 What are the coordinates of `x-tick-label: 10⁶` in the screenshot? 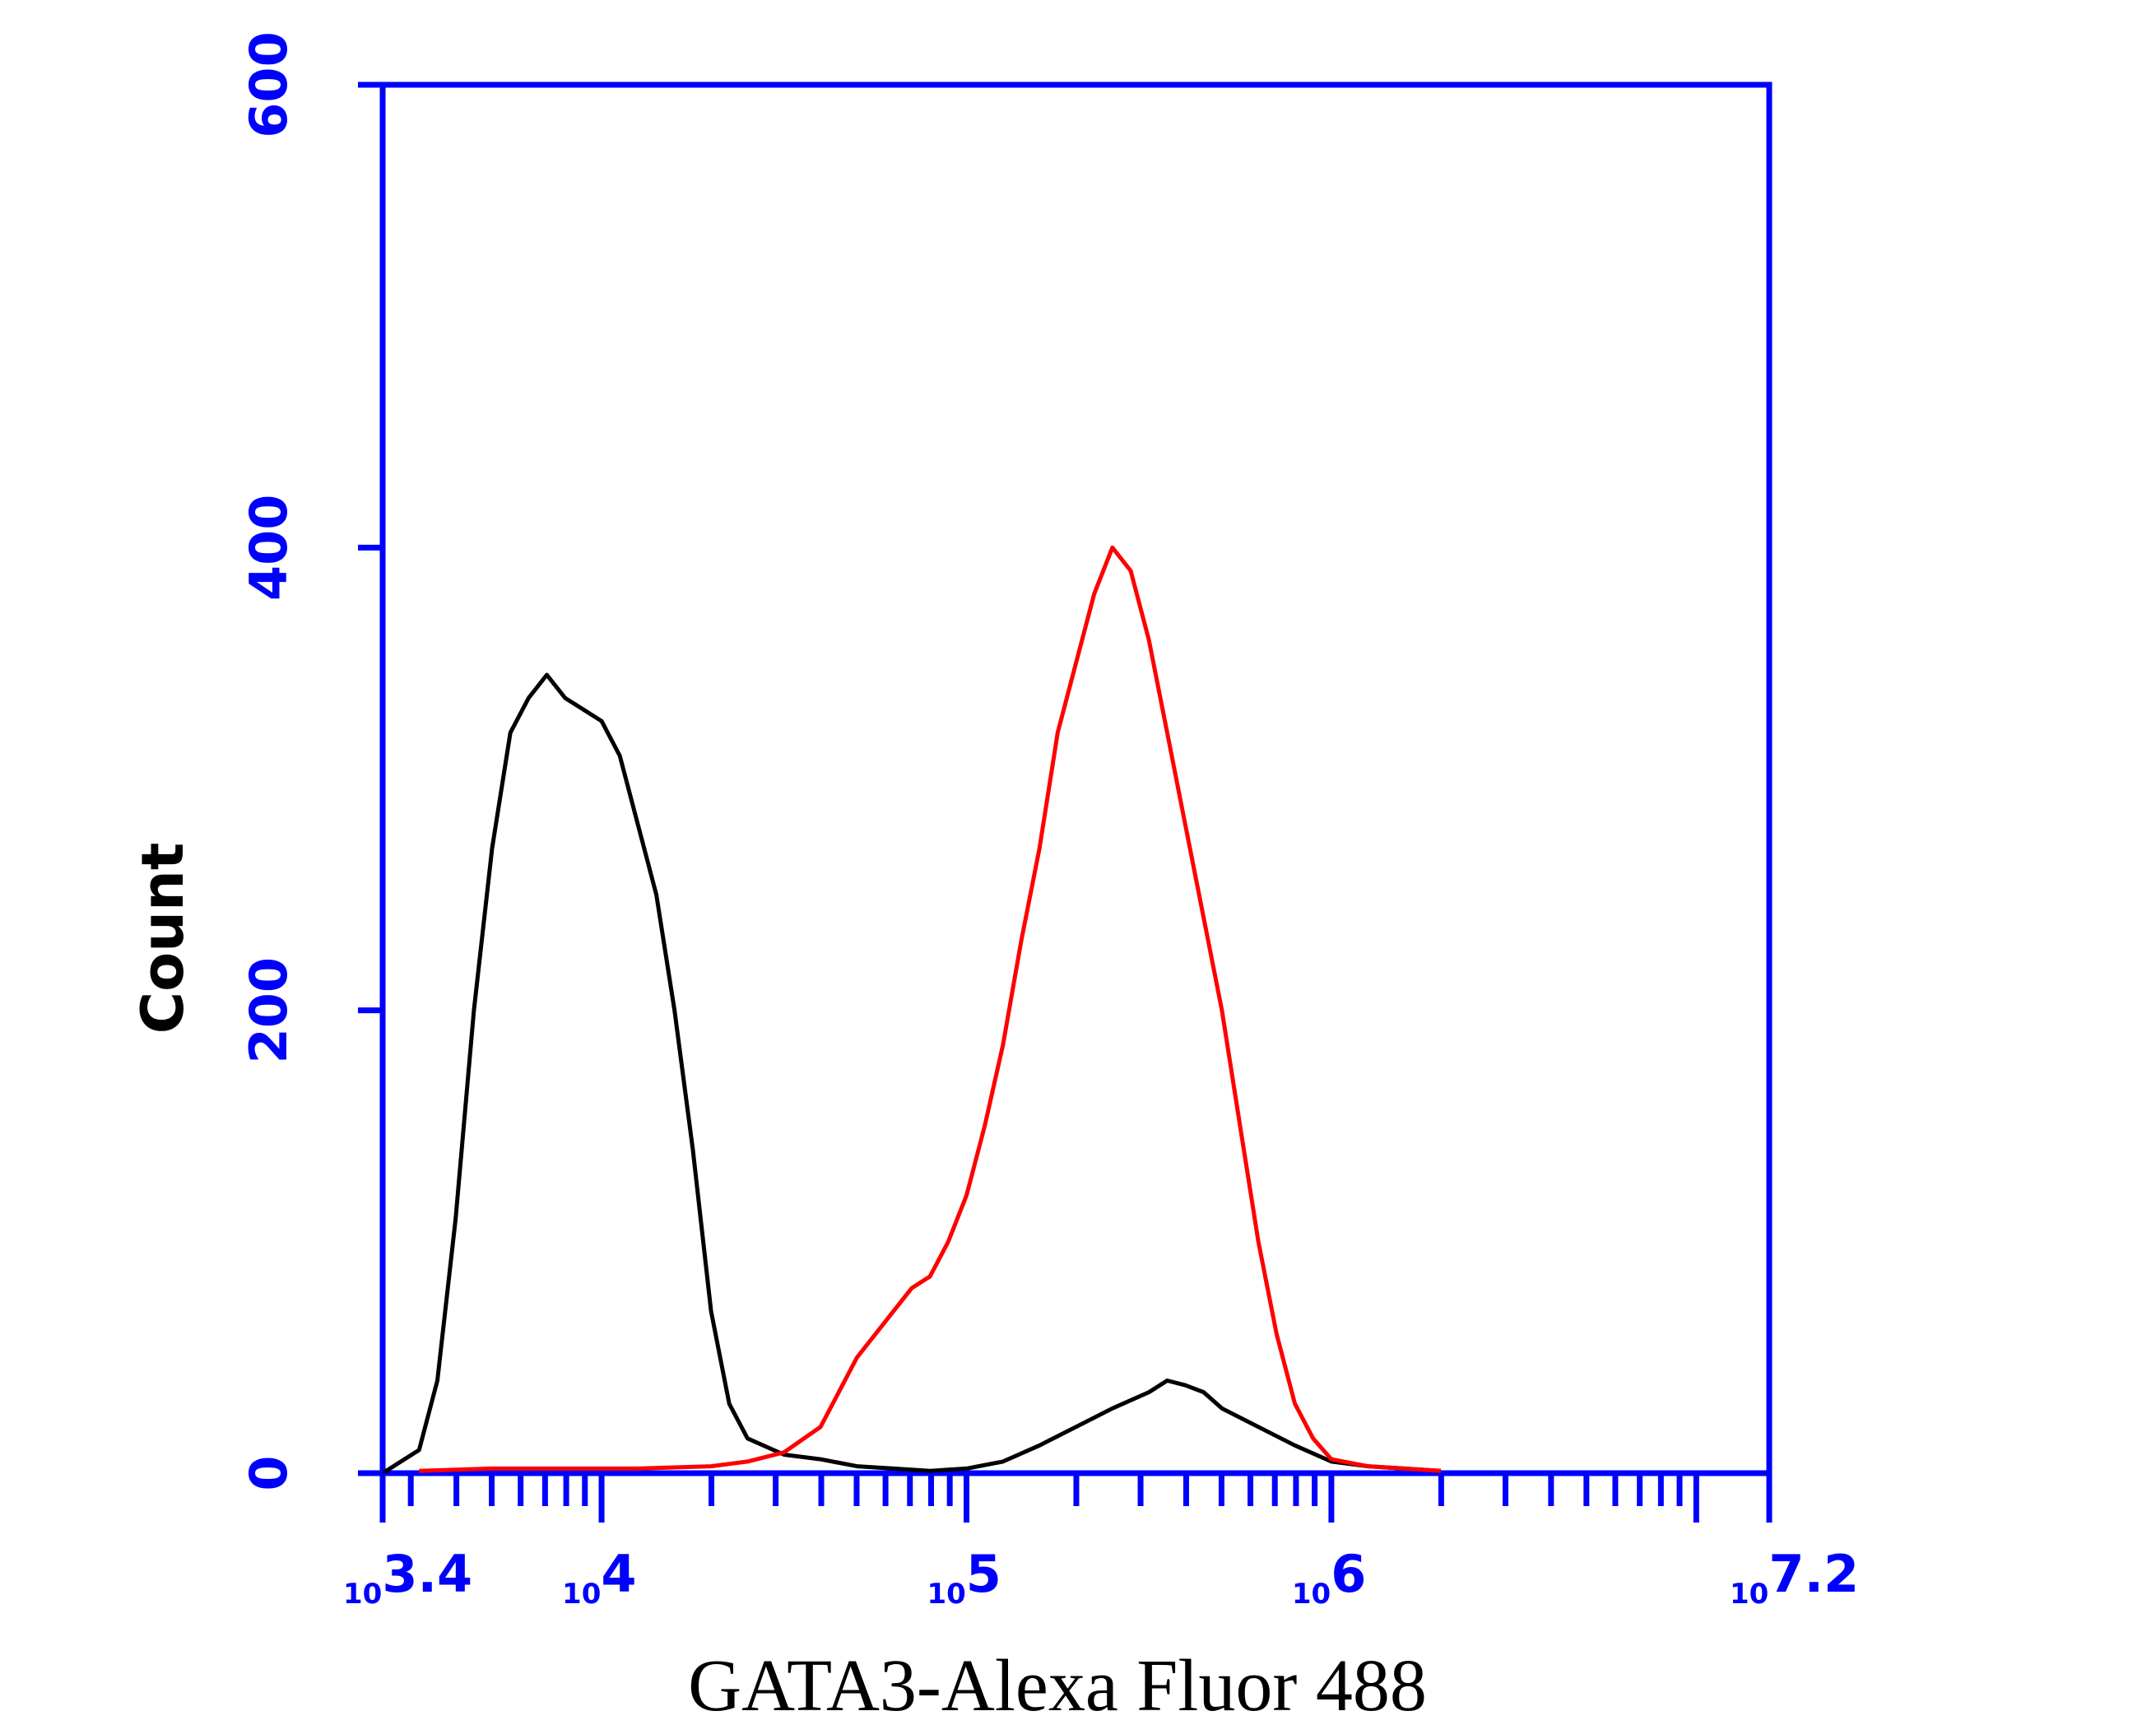 It's located at (1329, 1577).